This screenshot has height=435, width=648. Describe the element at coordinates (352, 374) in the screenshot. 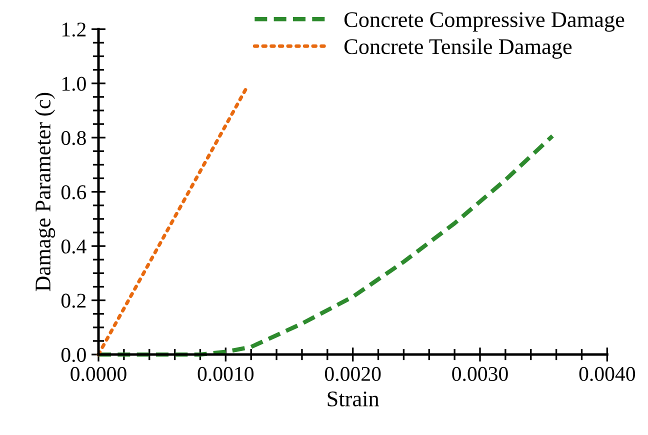

I see `x-tick-label: 0.0020` at that location.